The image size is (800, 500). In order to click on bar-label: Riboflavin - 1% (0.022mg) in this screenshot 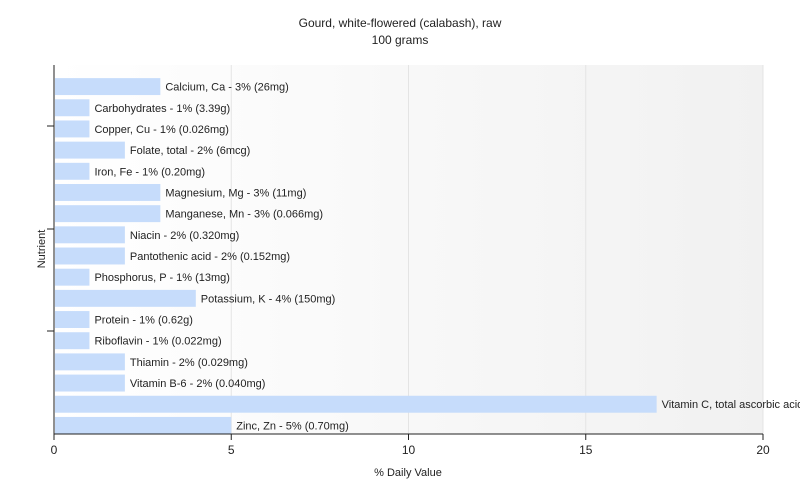, I will do `click(157, 342)`.